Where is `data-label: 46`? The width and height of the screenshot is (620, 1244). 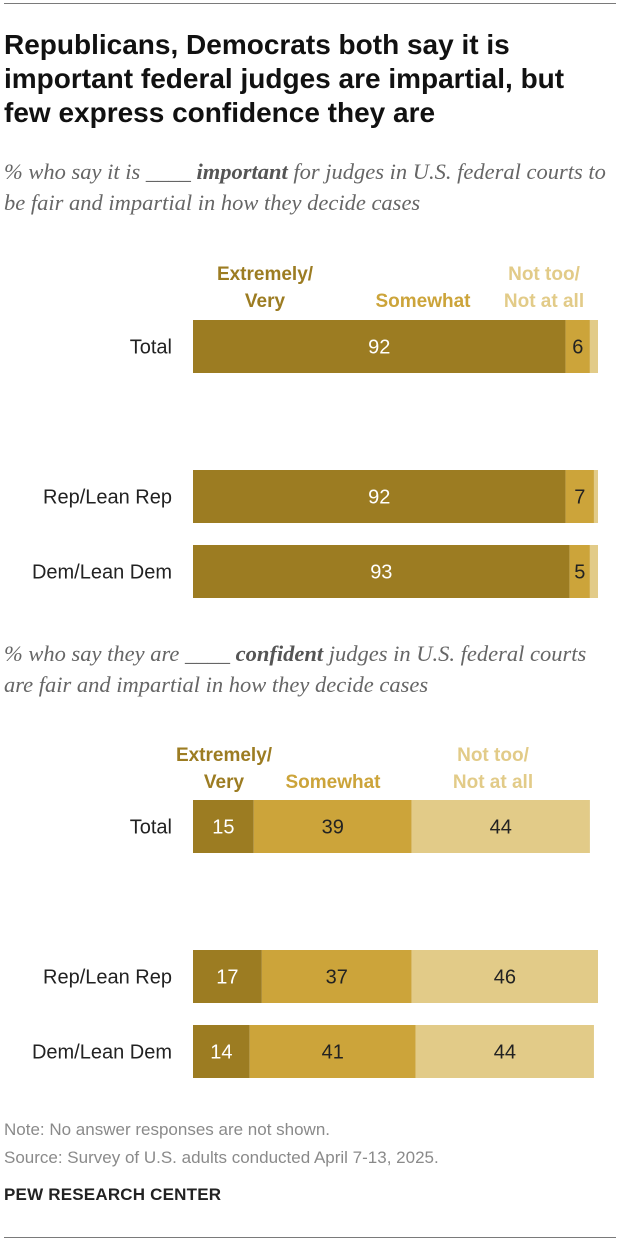 data-label: 46 is located at coordinates (505, 978).